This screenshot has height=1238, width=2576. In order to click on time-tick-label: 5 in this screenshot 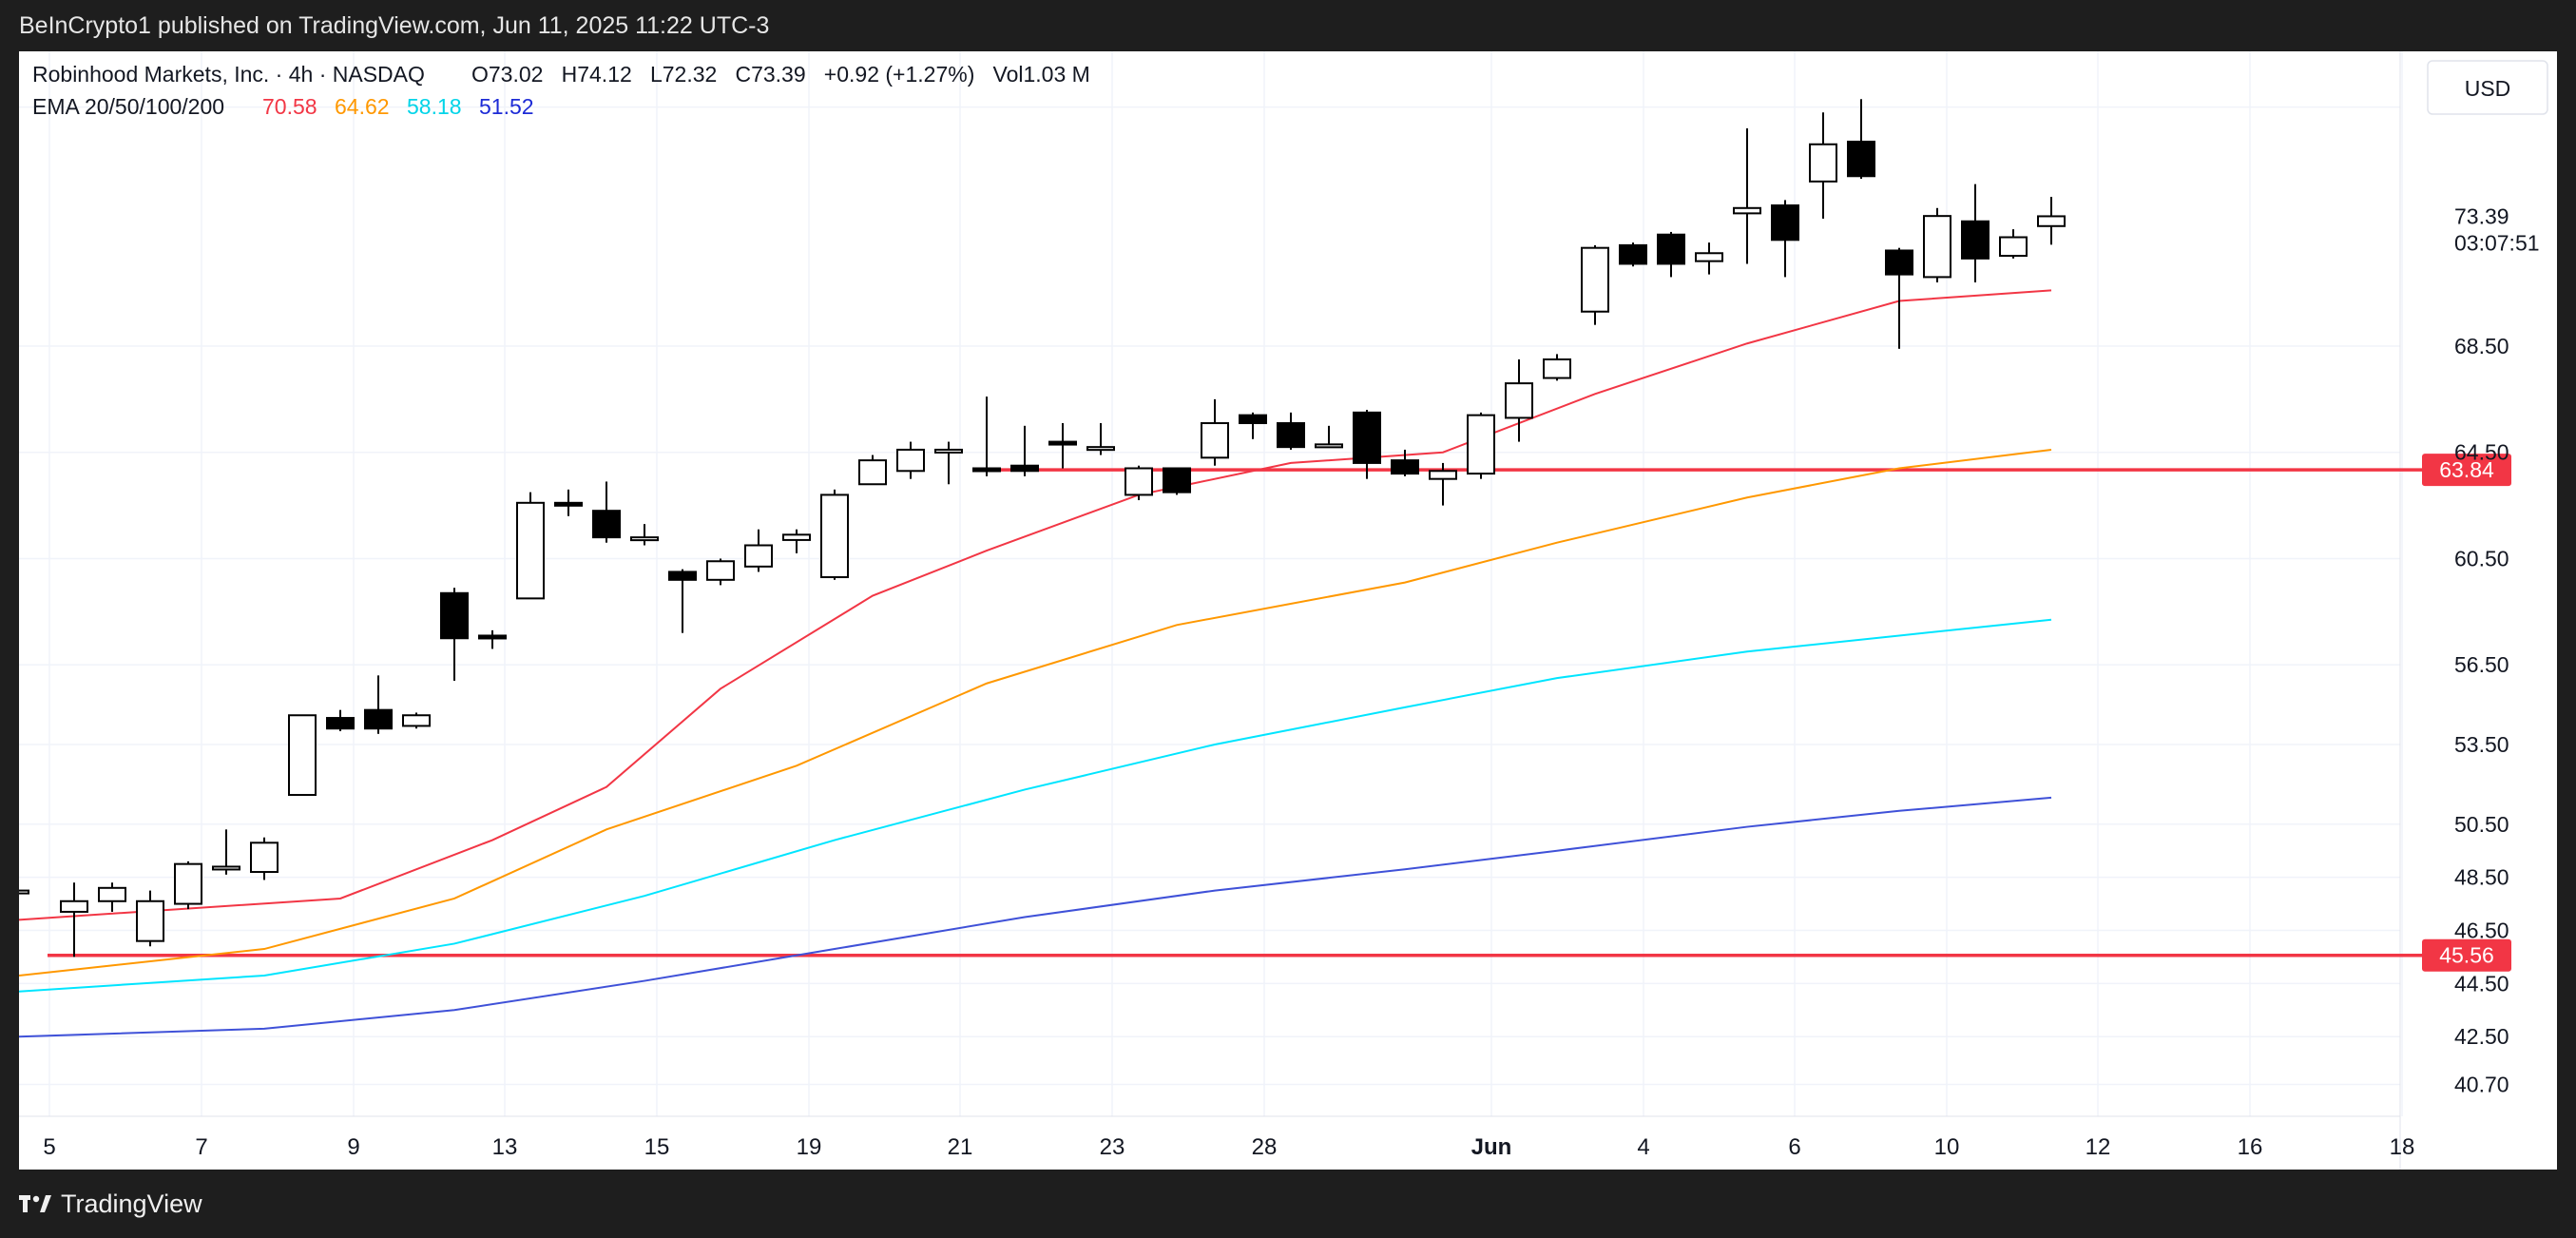, I will do `click(49, 1147)`.